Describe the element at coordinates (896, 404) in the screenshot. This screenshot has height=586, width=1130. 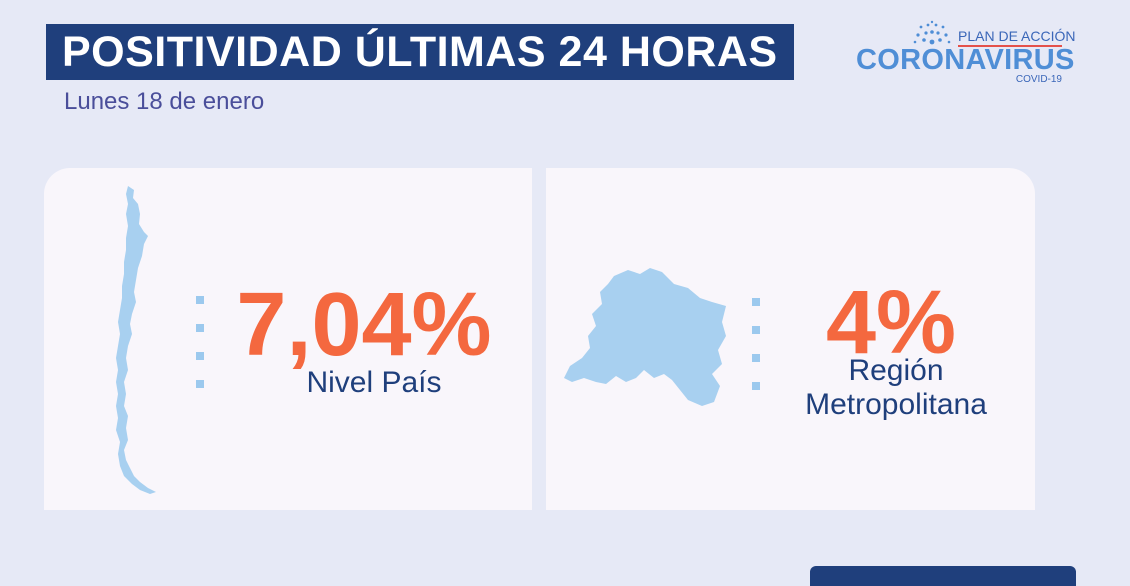
I see `regional-label-line2: Metropolitana` at that location.